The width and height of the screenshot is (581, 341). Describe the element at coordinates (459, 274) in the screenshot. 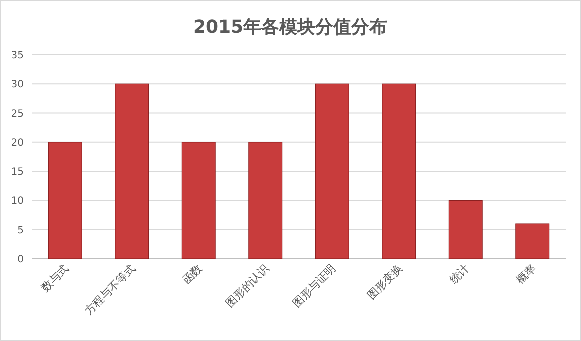

I see `x-tick-label: 统计` at that location.